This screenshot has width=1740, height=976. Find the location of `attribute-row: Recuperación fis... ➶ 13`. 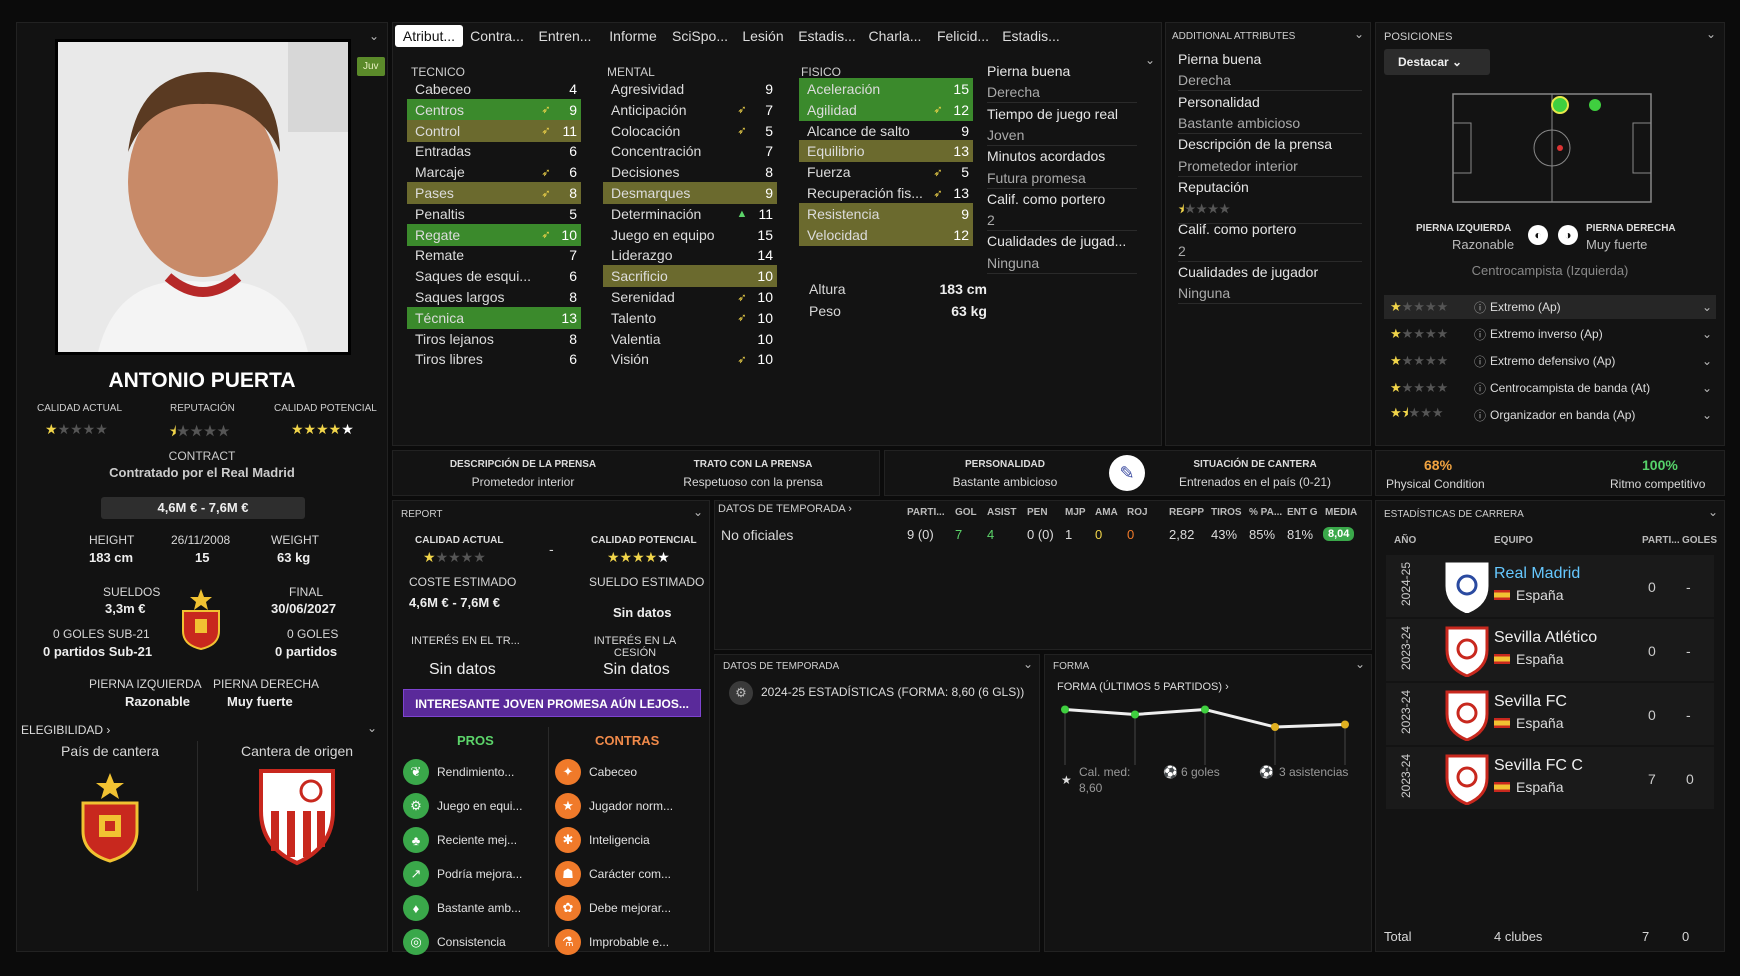

attribute-row: Recuperación fis... ➶ 13 is located at coordinates (886, 193).